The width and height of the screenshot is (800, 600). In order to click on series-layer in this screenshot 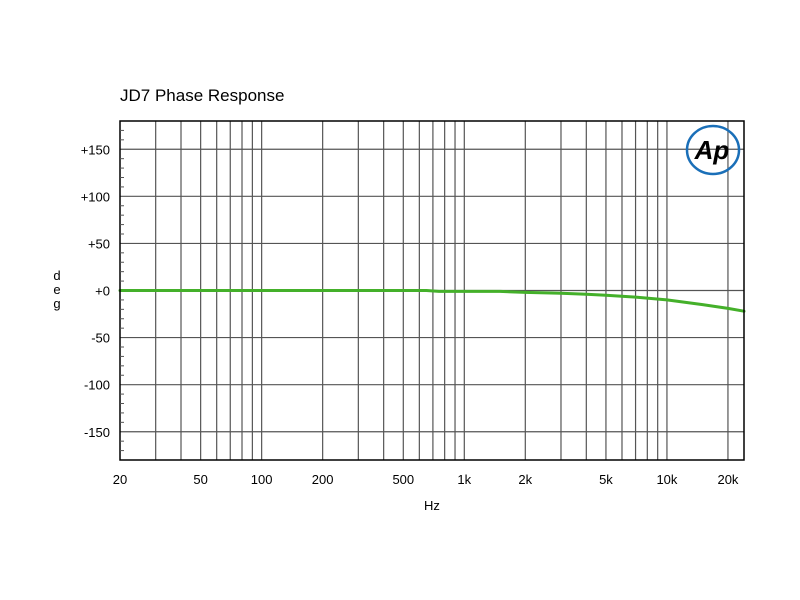, I will do `click(432, 301)`.